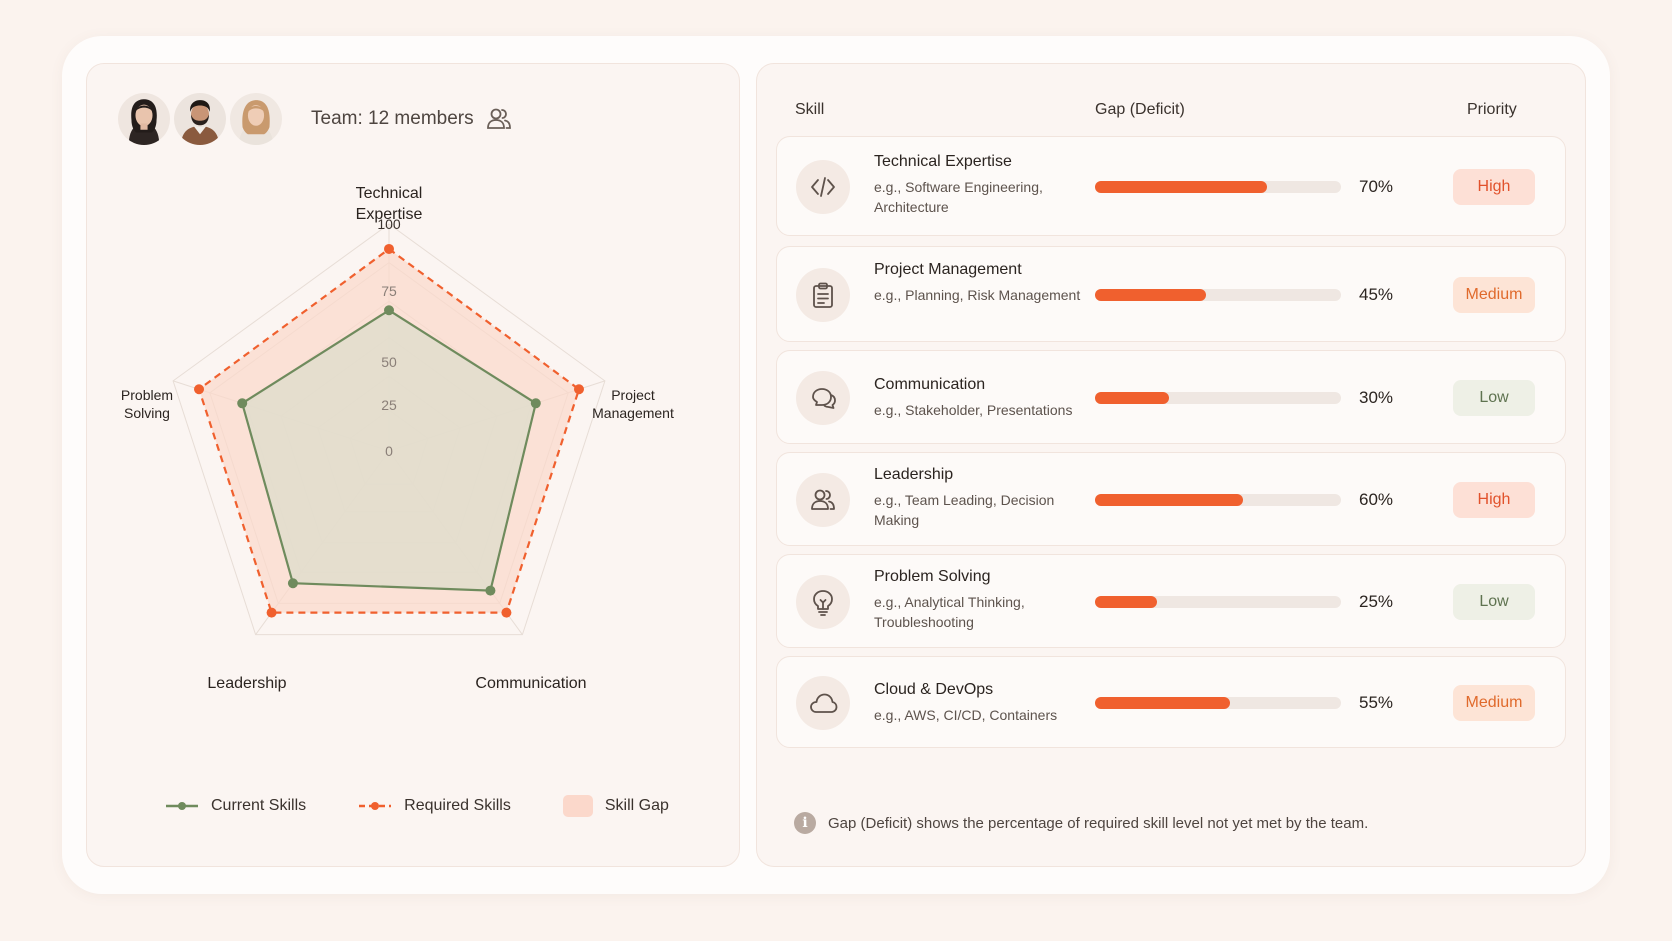 Image resolution: width=1672 pixels, height=941 pixels. What do you see at coordinates (1492, 109) in the screenshot?
I see `column-header-priority: Priority` at bounding box center [1492, 109].